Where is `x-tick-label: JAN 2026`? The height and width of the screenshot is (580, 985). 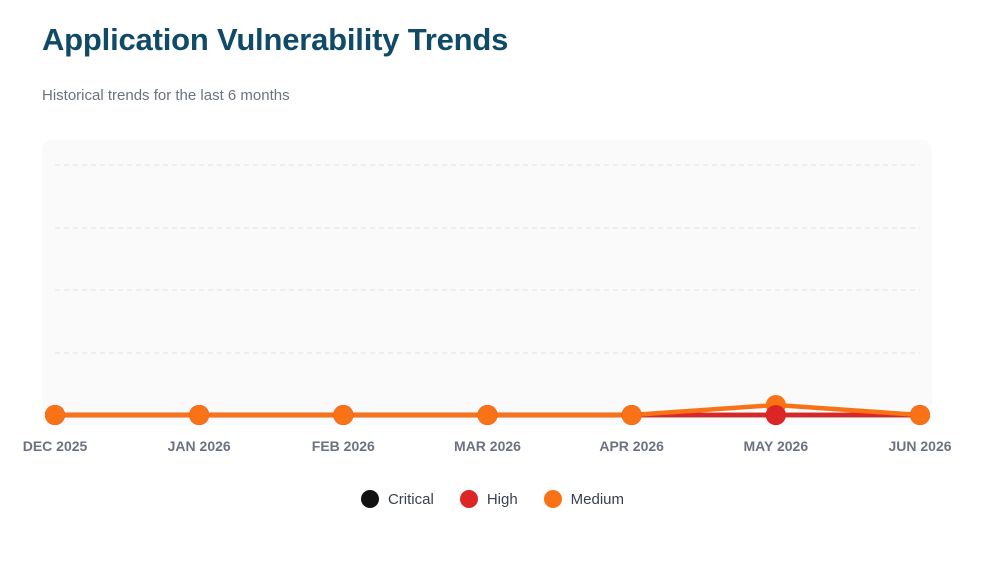
x-tick-label: JAN 2026 is located at coordinates (199, 446).